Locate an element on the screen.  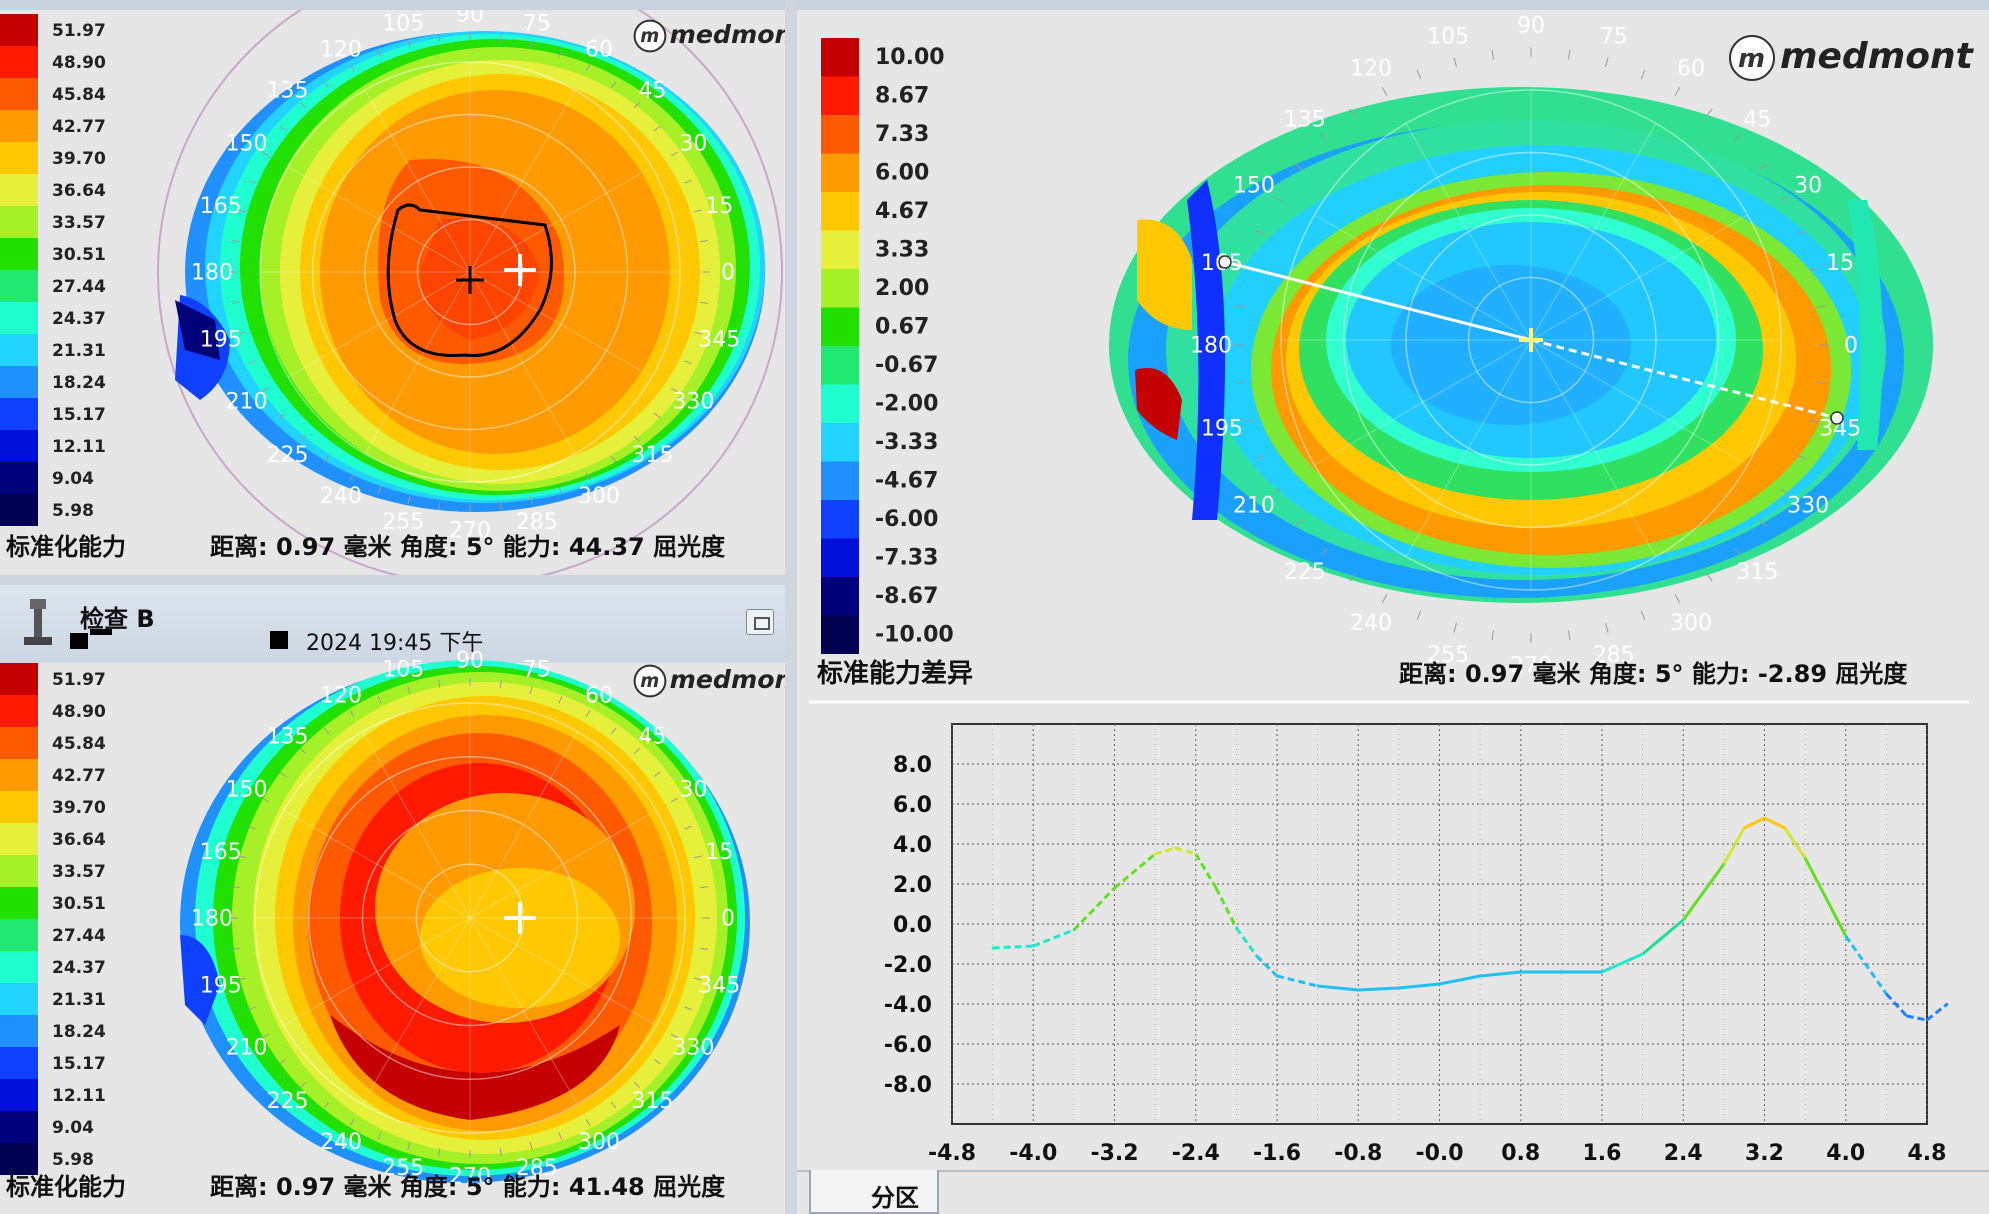
grid-spoke is located at coordinates (470, 918).